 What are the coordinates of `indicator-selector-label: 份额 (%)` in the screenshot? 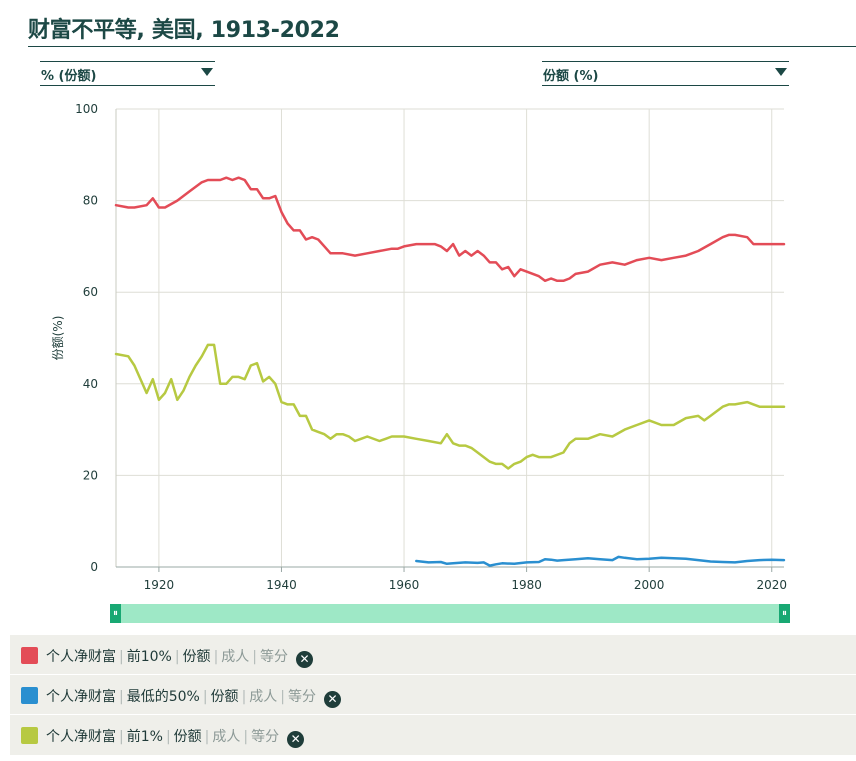 It's located at (571, 76).